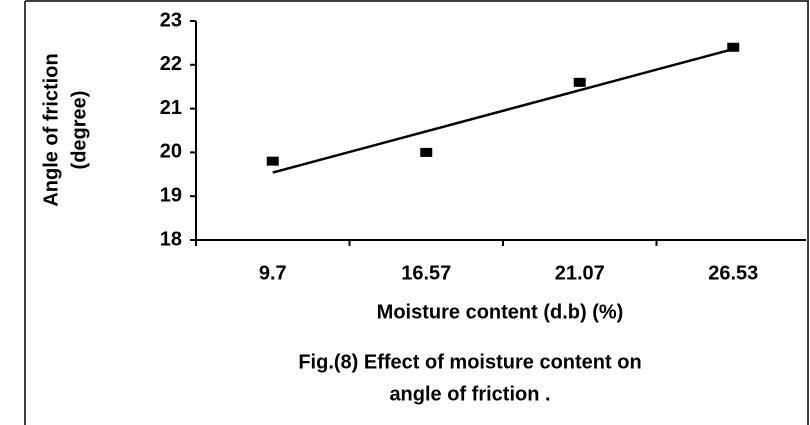 This screenshot has width=810, height=425. Describe the element at coordinates (51, 129) in the screenshot. I see `y-axis-label: Angle of friction` at that location.